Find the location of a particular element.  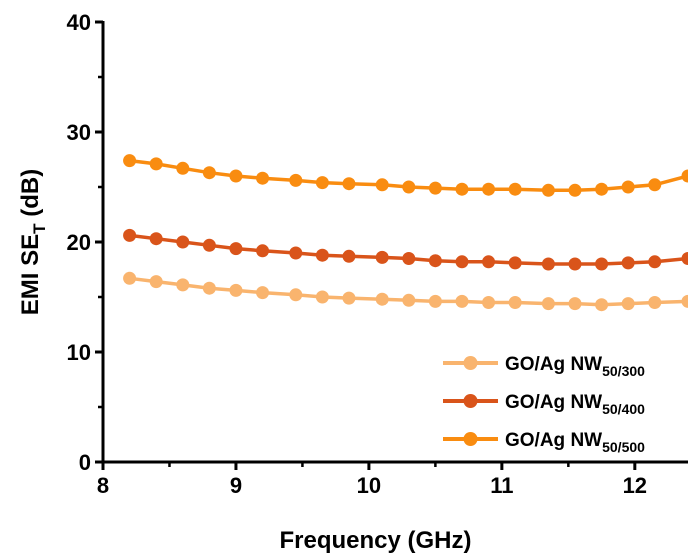

legend-item: GO/Ag NW50/500 is located at coordinates (544, 442).